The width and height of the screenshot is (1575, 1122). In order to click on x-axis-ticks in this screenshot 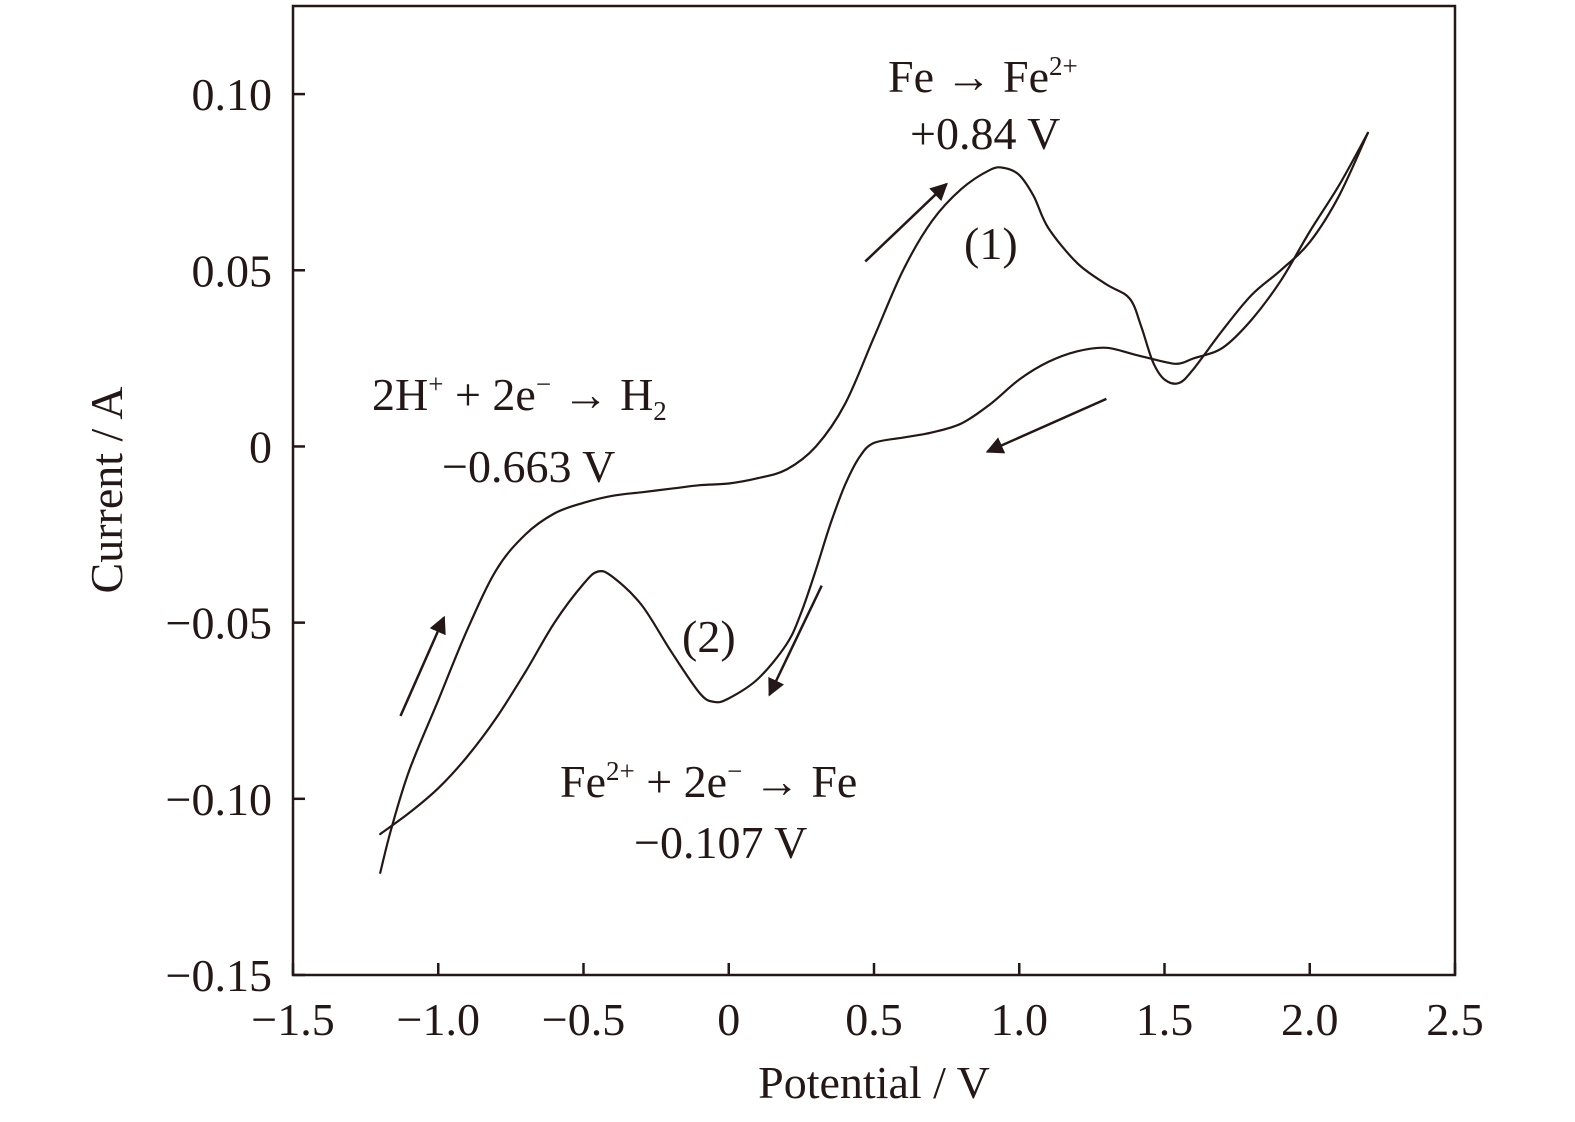, I will do `click(874, 969)`.